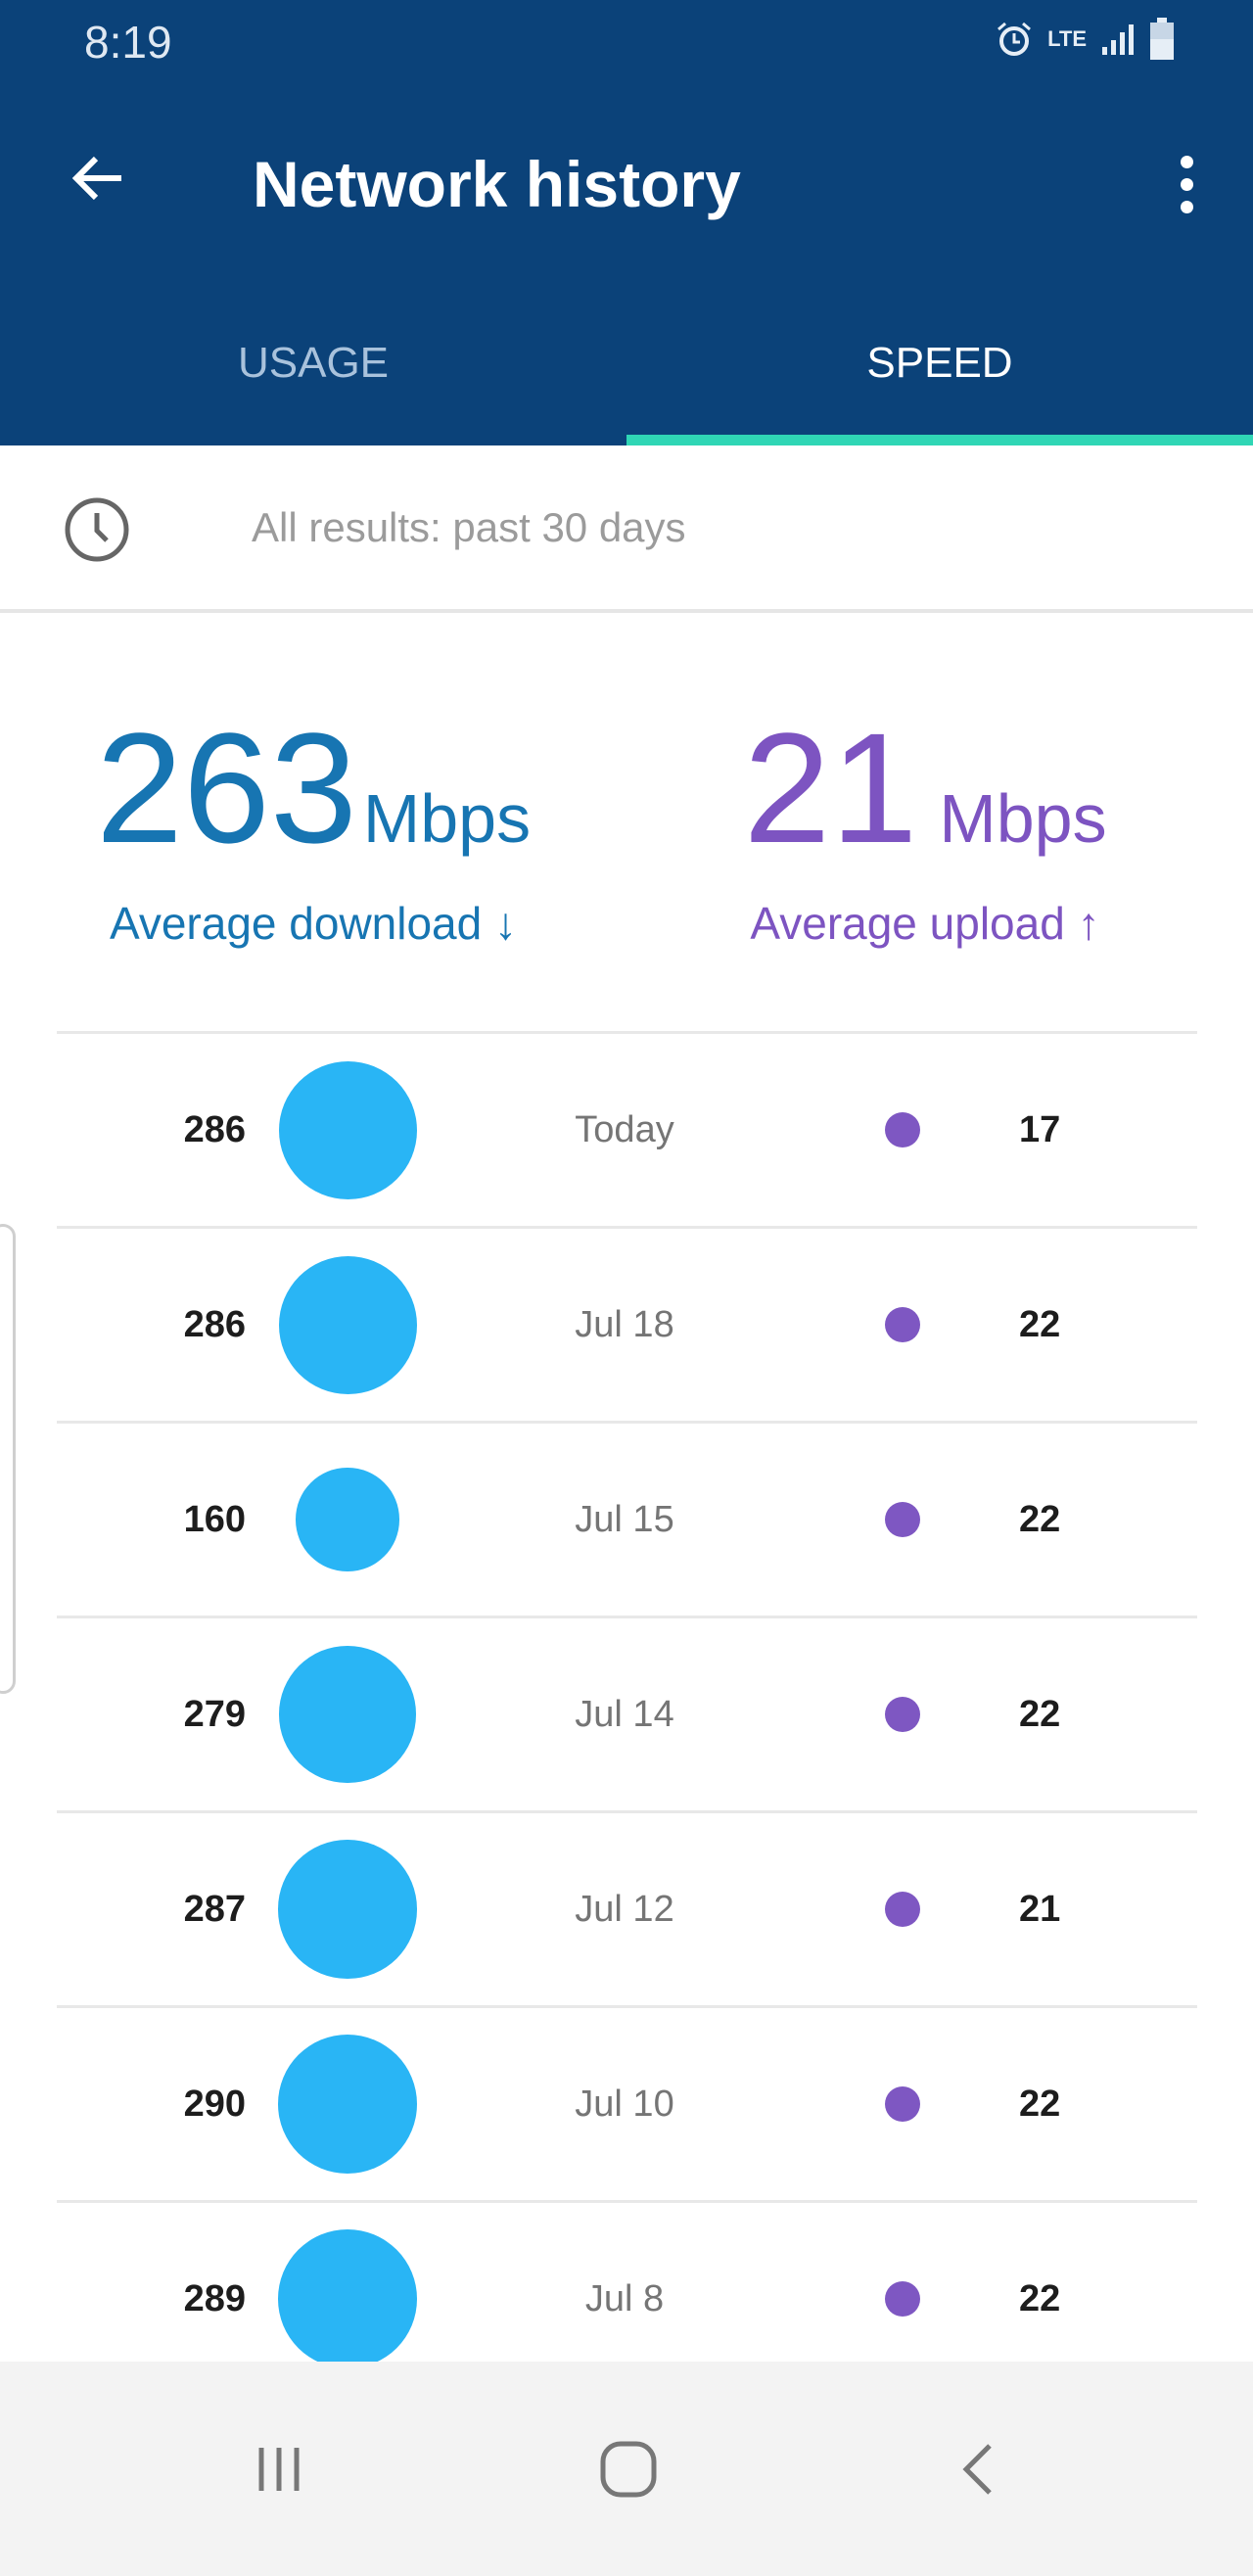 The height and width of the screenshot is (2576, 1253). Describe the element at coordinates (497, 184) in the screenshot. I see `page-title: Network history` at that location.